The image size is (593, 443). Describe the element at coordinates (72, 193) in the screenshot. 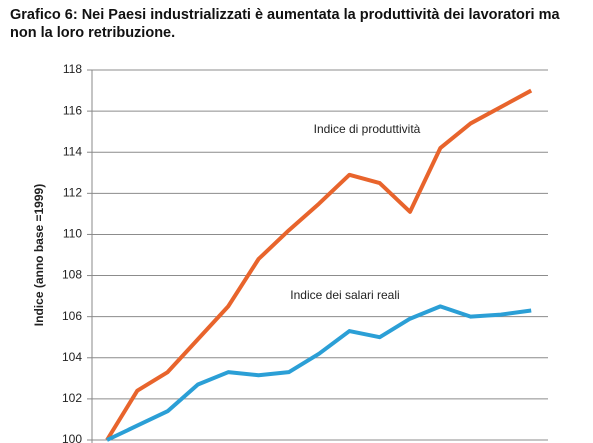

I see `y-tick-label: 112` at that location.